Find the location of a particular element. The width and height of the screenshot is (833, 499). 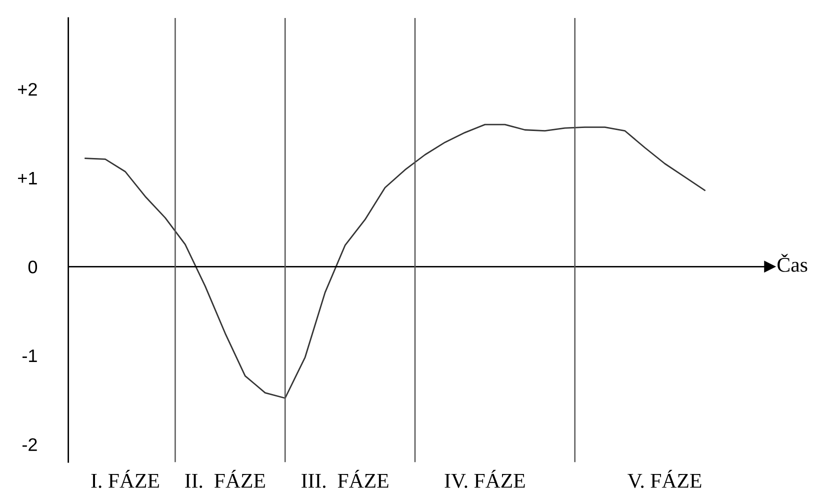

y-tick-label: +2 is located at coordinates (27, 89).